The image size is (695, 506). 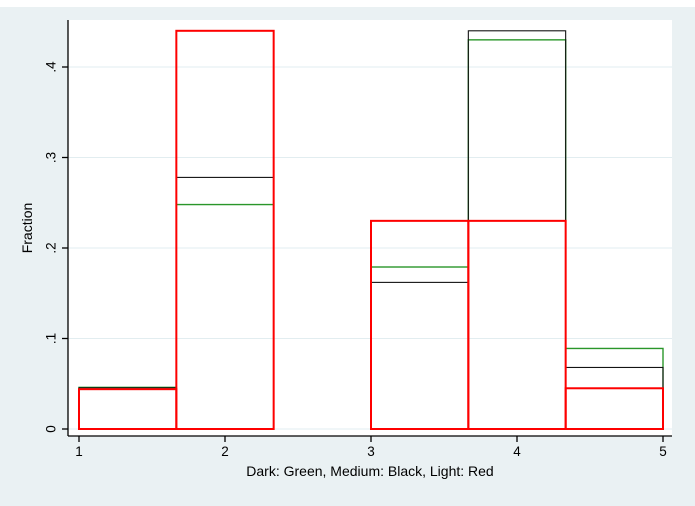 I want to click on x-tick-label: 3, so click(x=371, y=451).